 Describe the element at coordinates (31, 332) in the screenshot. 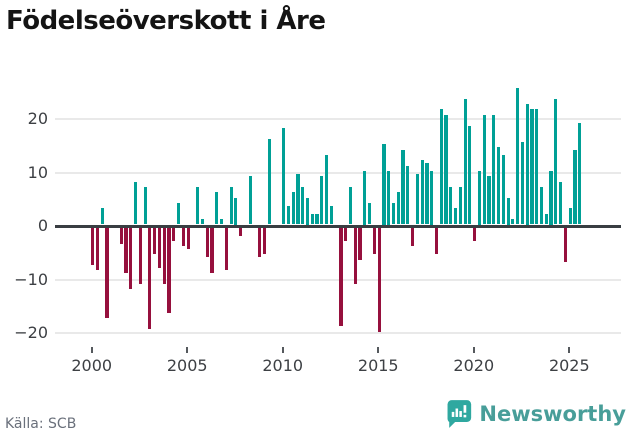

I see `y-axis-tick-label: −20` at that location.